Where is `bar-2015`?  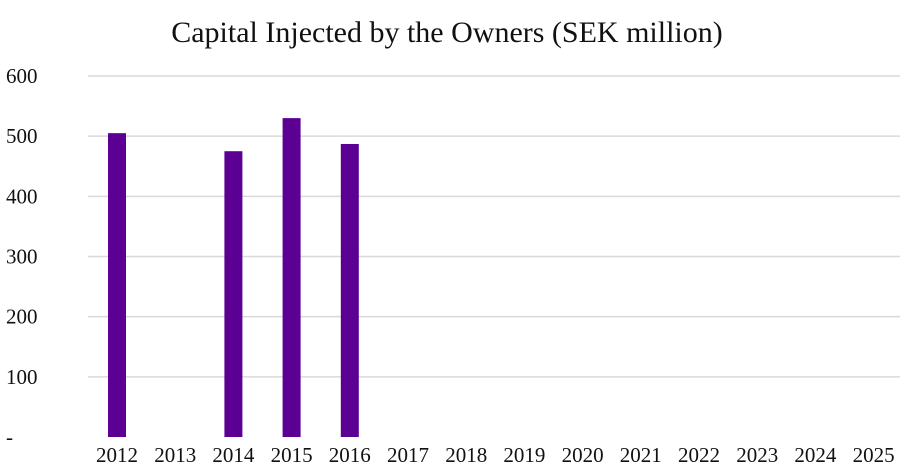 bar-2015 is located at coordinates (291, 277).